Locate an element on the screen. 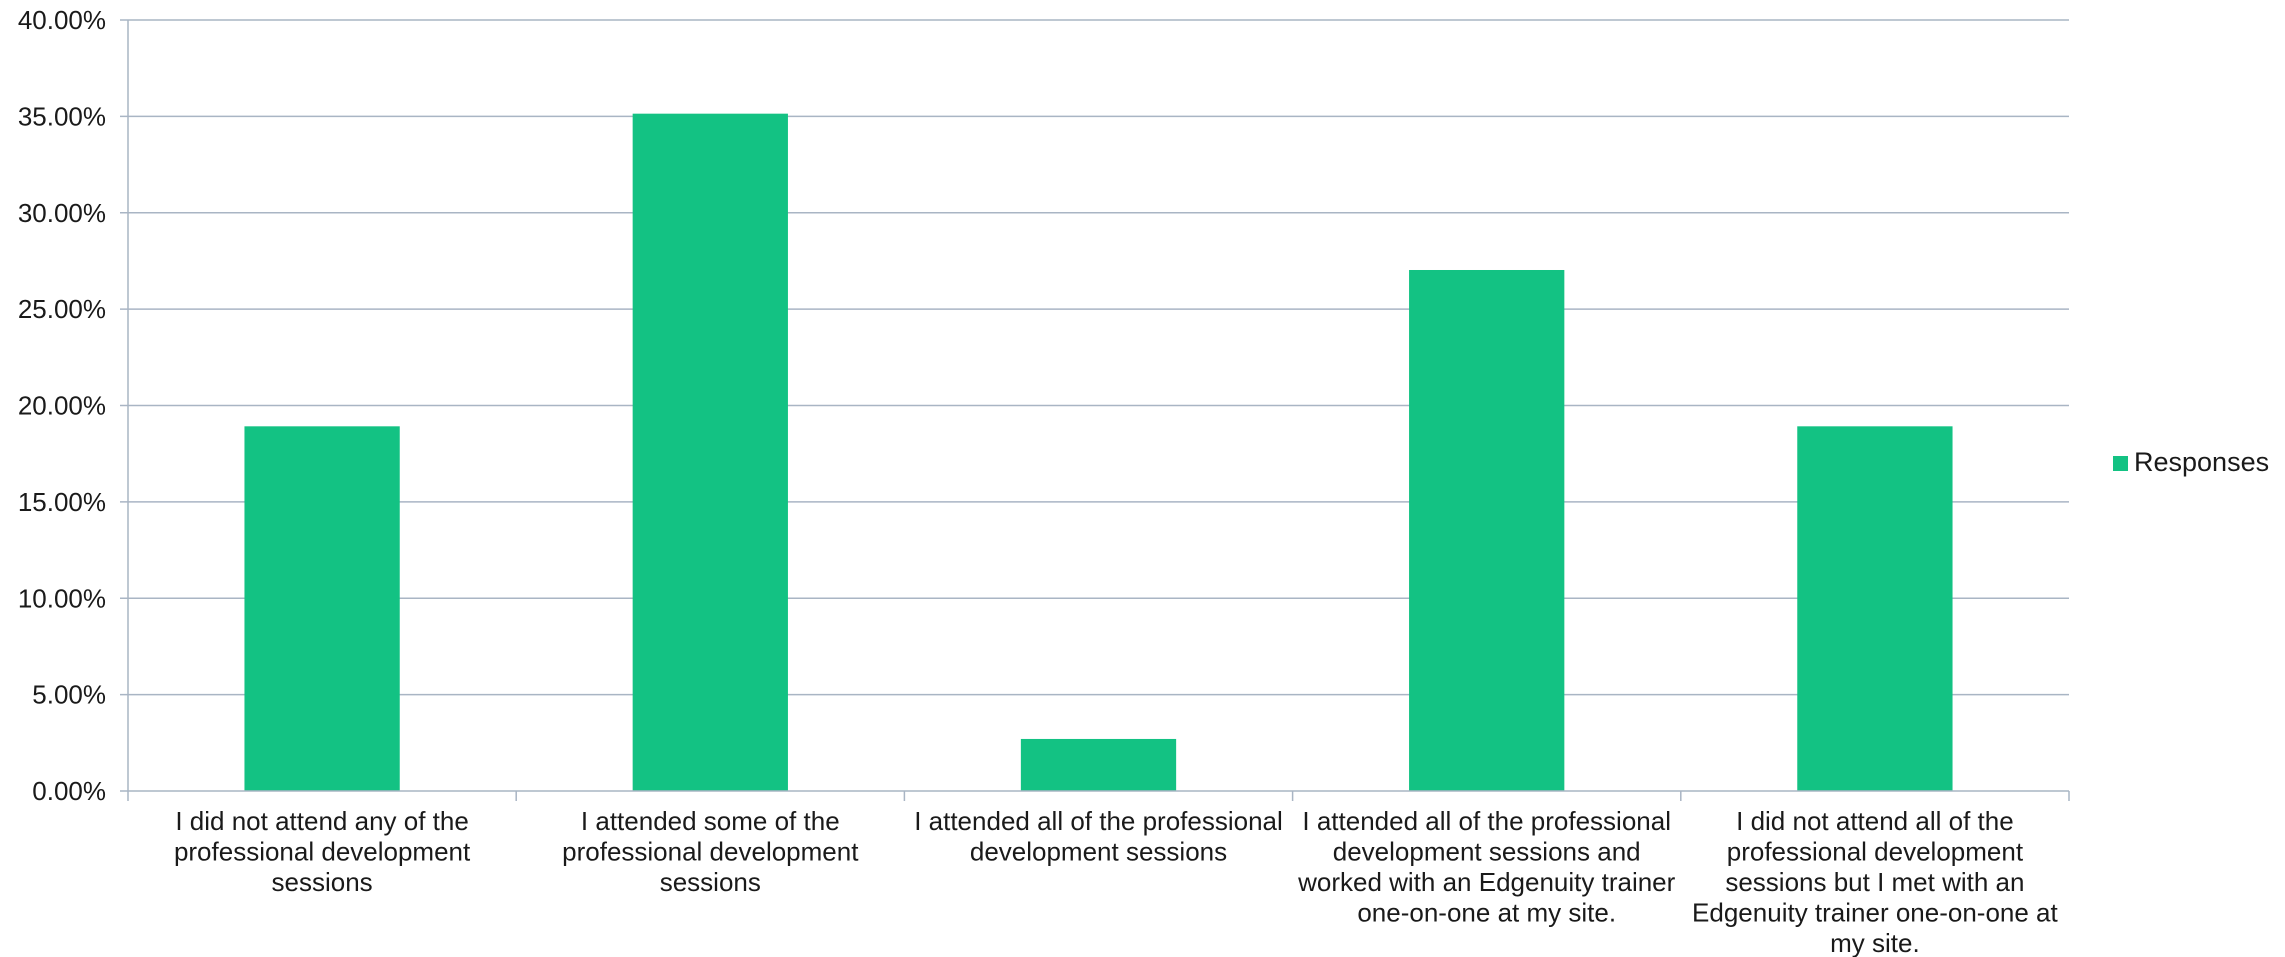 Image resolution: width=2285 pixels, height=957 pixels. y-tick-label: 15.00% is located at coordinates (62, 502).